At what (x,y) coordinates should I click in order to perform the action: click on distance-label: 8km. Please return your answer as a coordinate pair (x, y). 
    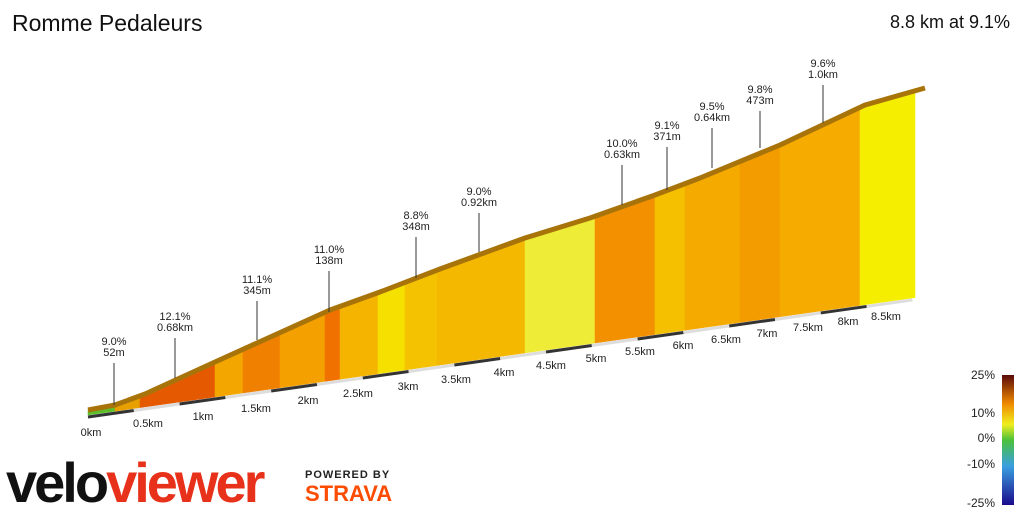
    Looking at the image, I should click on (848, 322).